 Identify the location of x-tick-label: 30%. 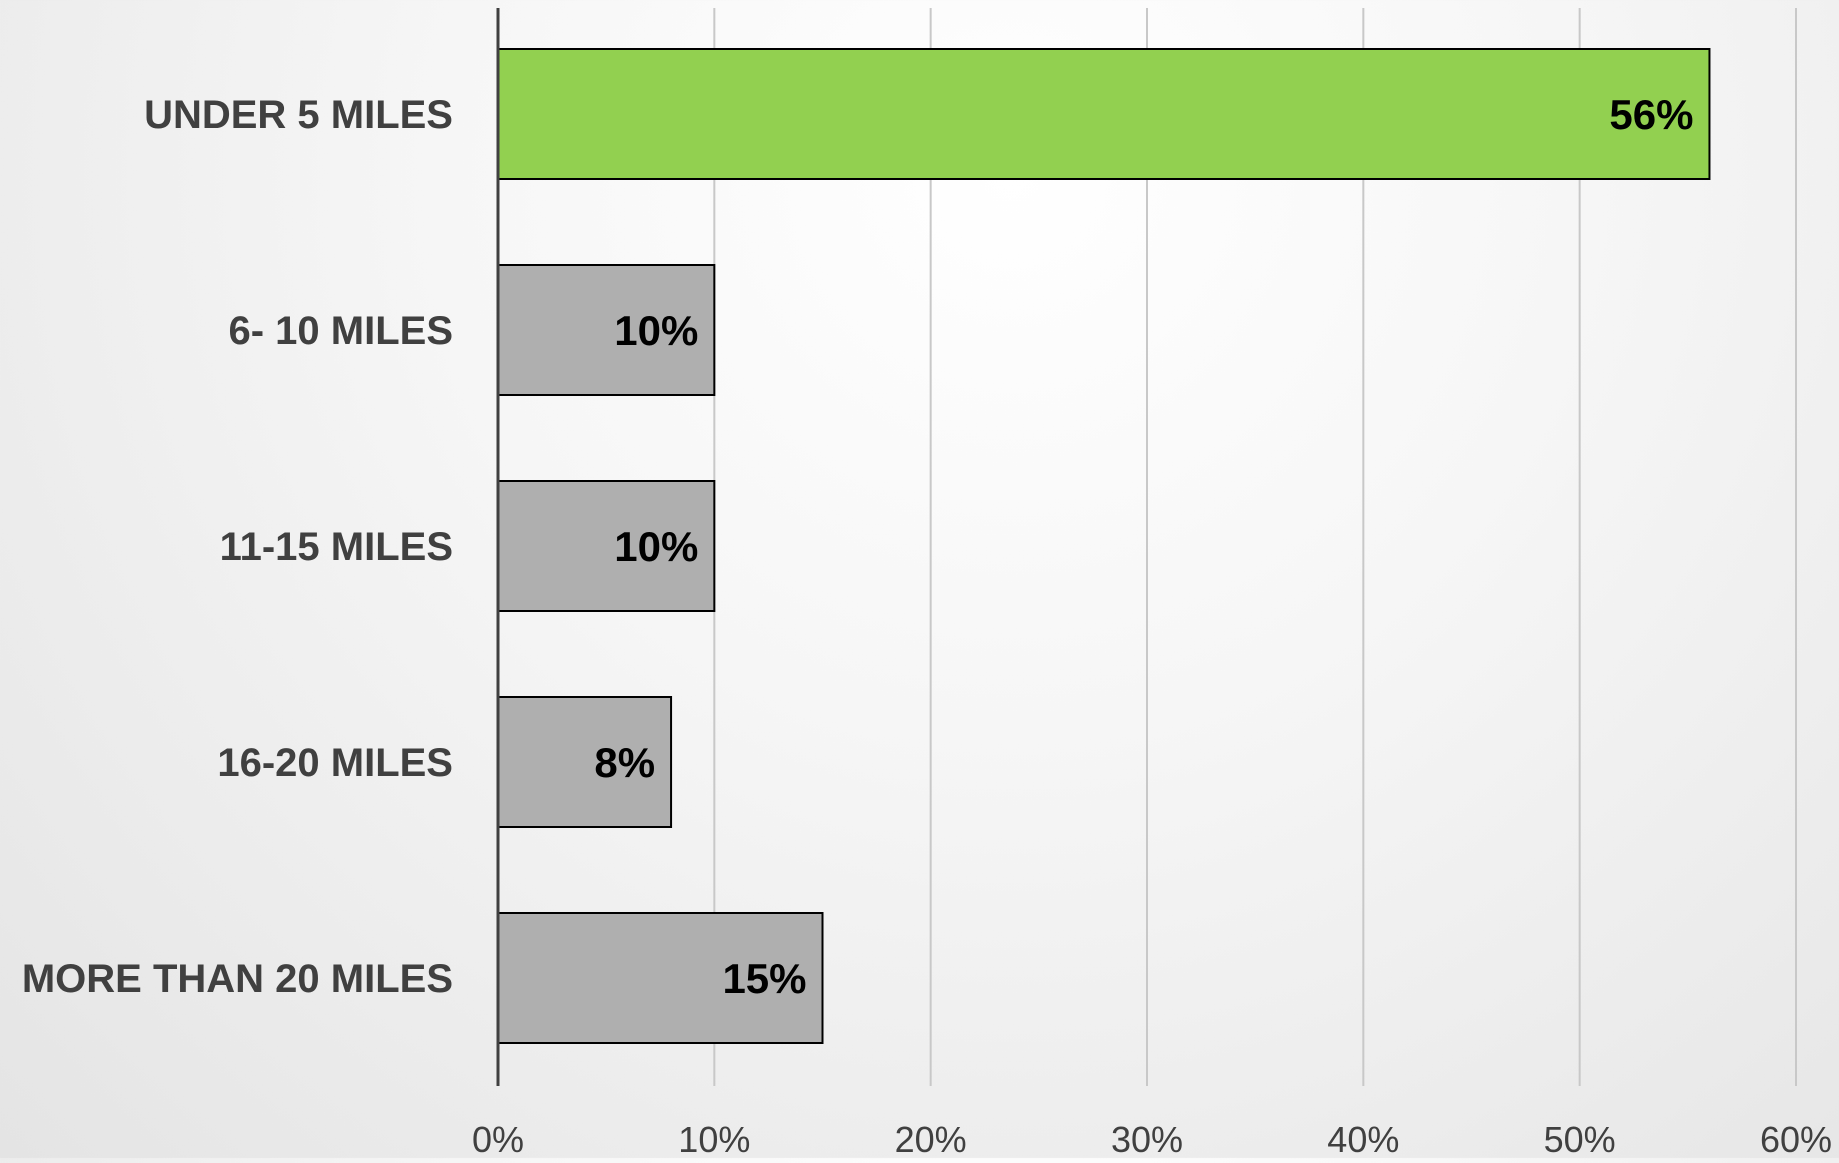
(1147, 1138).